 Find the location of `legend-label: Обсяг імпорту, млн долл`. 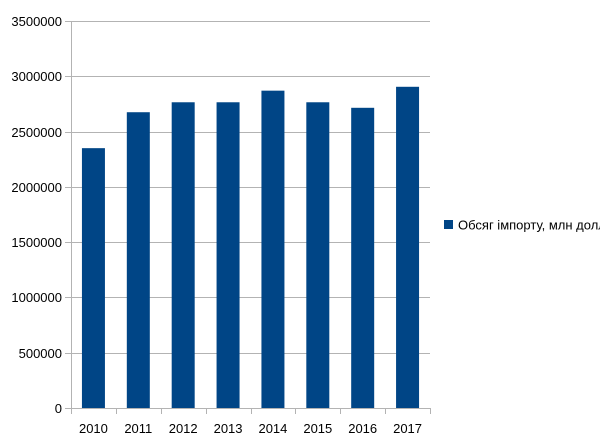

legend-label: Обсяг імпорту, млн долл is located at coordinates (529, 225).